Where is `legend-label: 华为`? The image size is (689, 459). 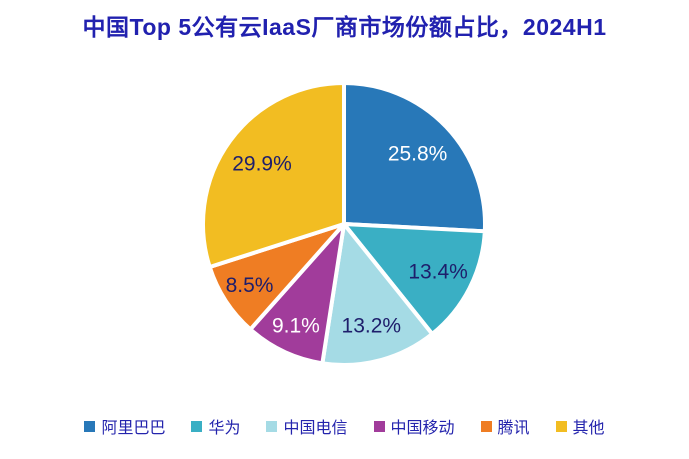
legend-label: 华为 is located at coordinates (224, 428).